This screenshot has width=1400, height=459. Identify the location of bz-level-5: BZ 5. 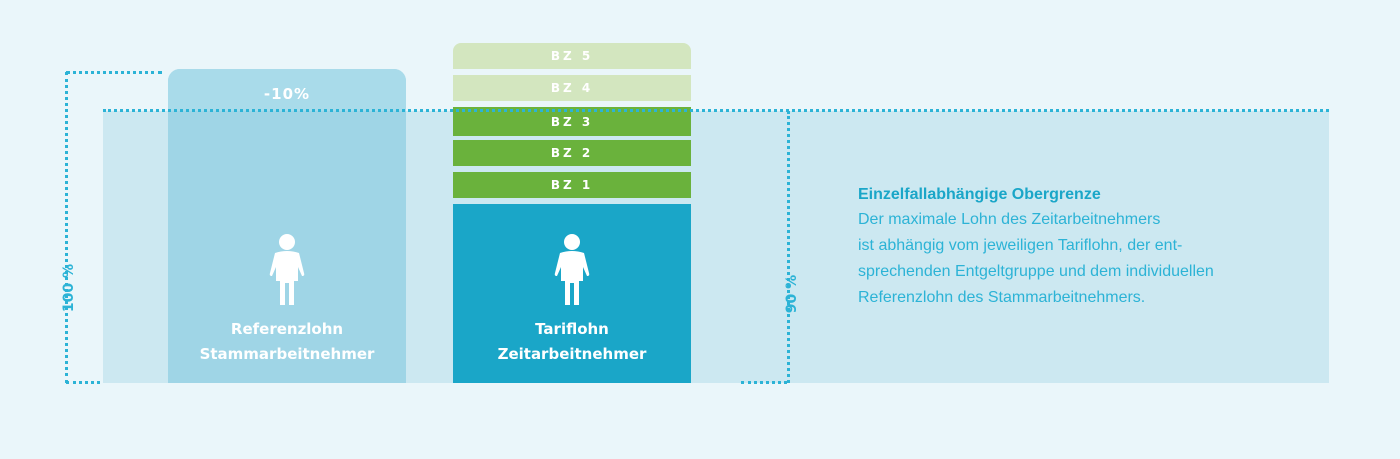
(572, 56).